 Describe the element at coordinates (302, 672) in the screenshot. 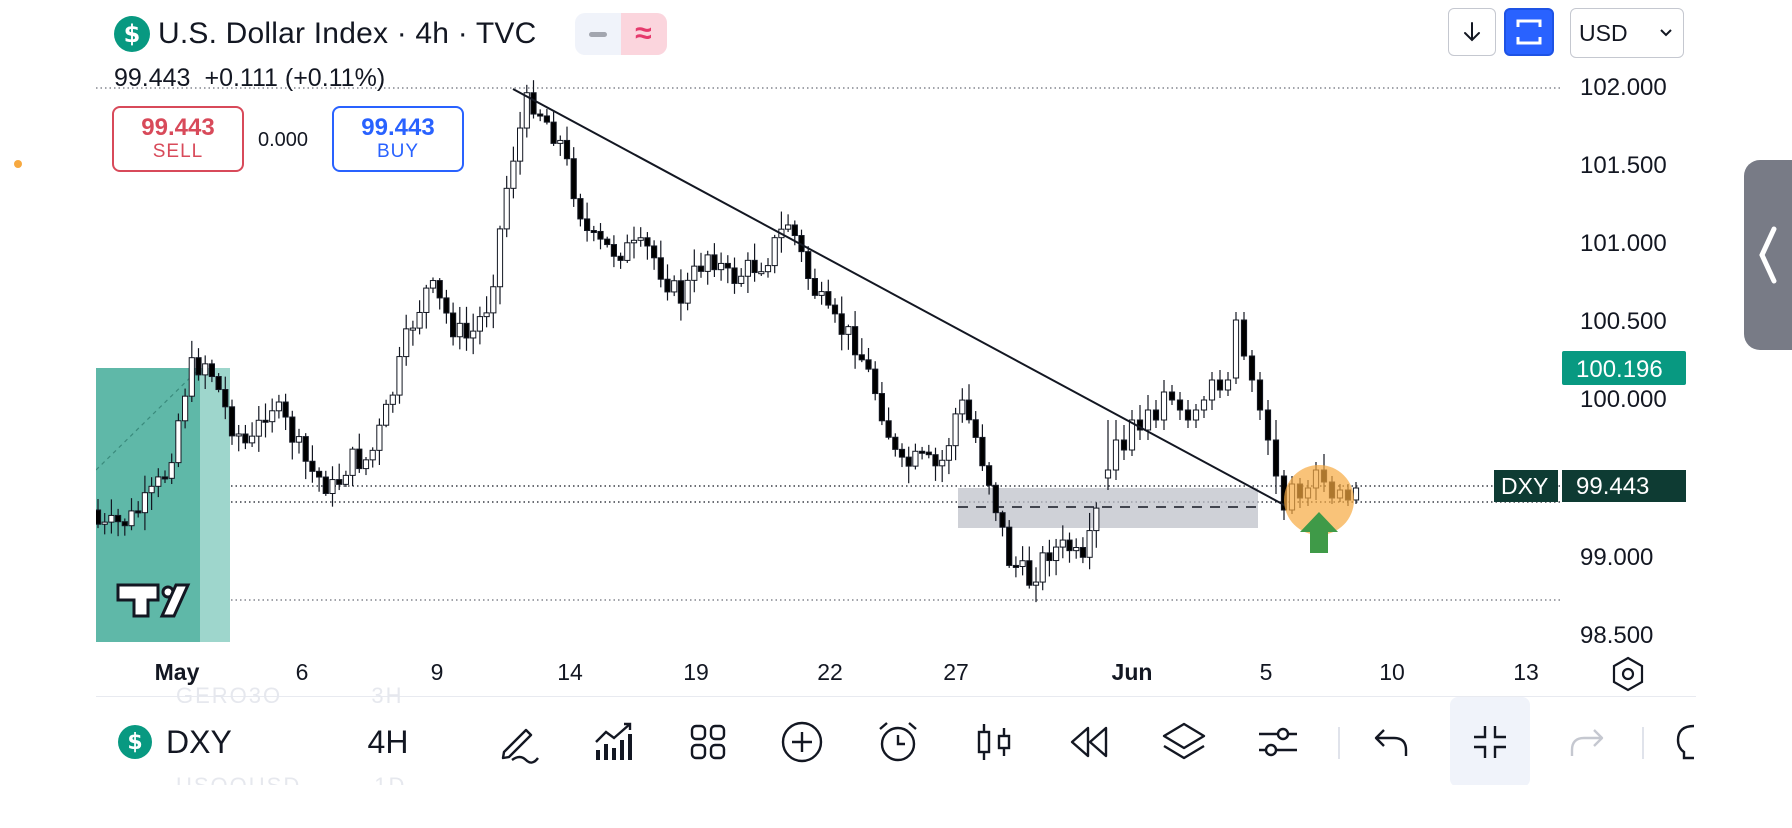

I see `time-axis-label: 6` at that location.